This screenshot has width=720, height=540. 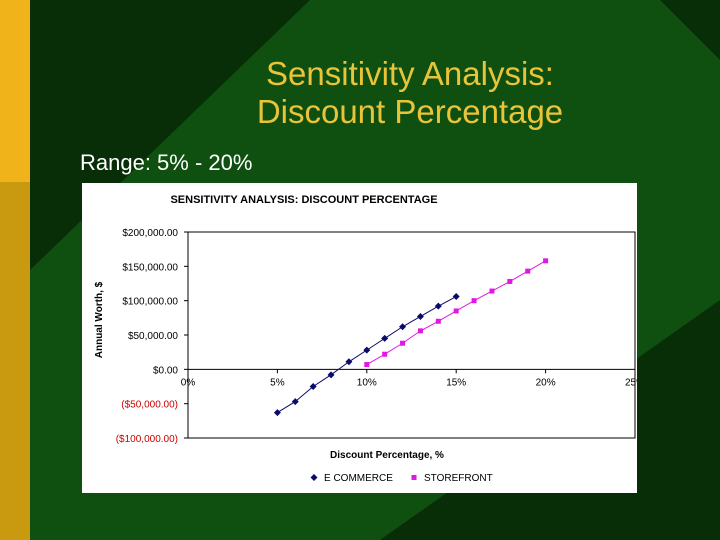 I want to click on x-tick-label: 15%, so click(x=456, y=382).